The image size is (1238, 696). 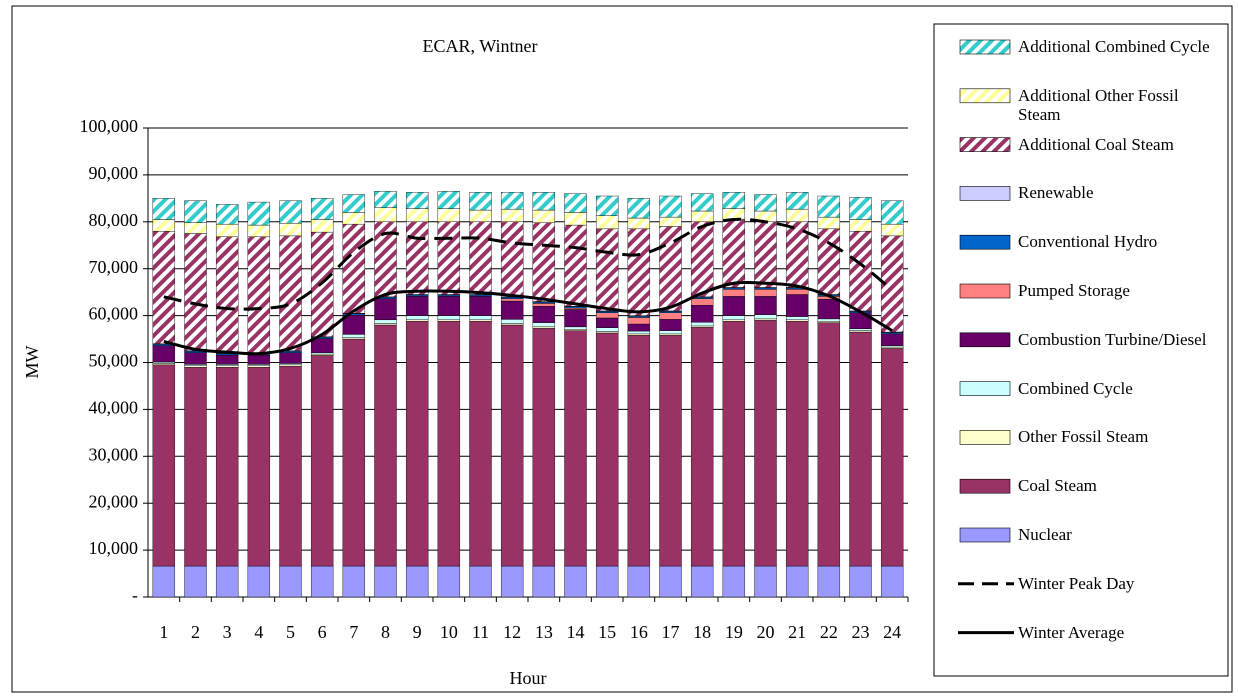 I want to click on y-tick-label: 100,000, so click(x=109, y=126).